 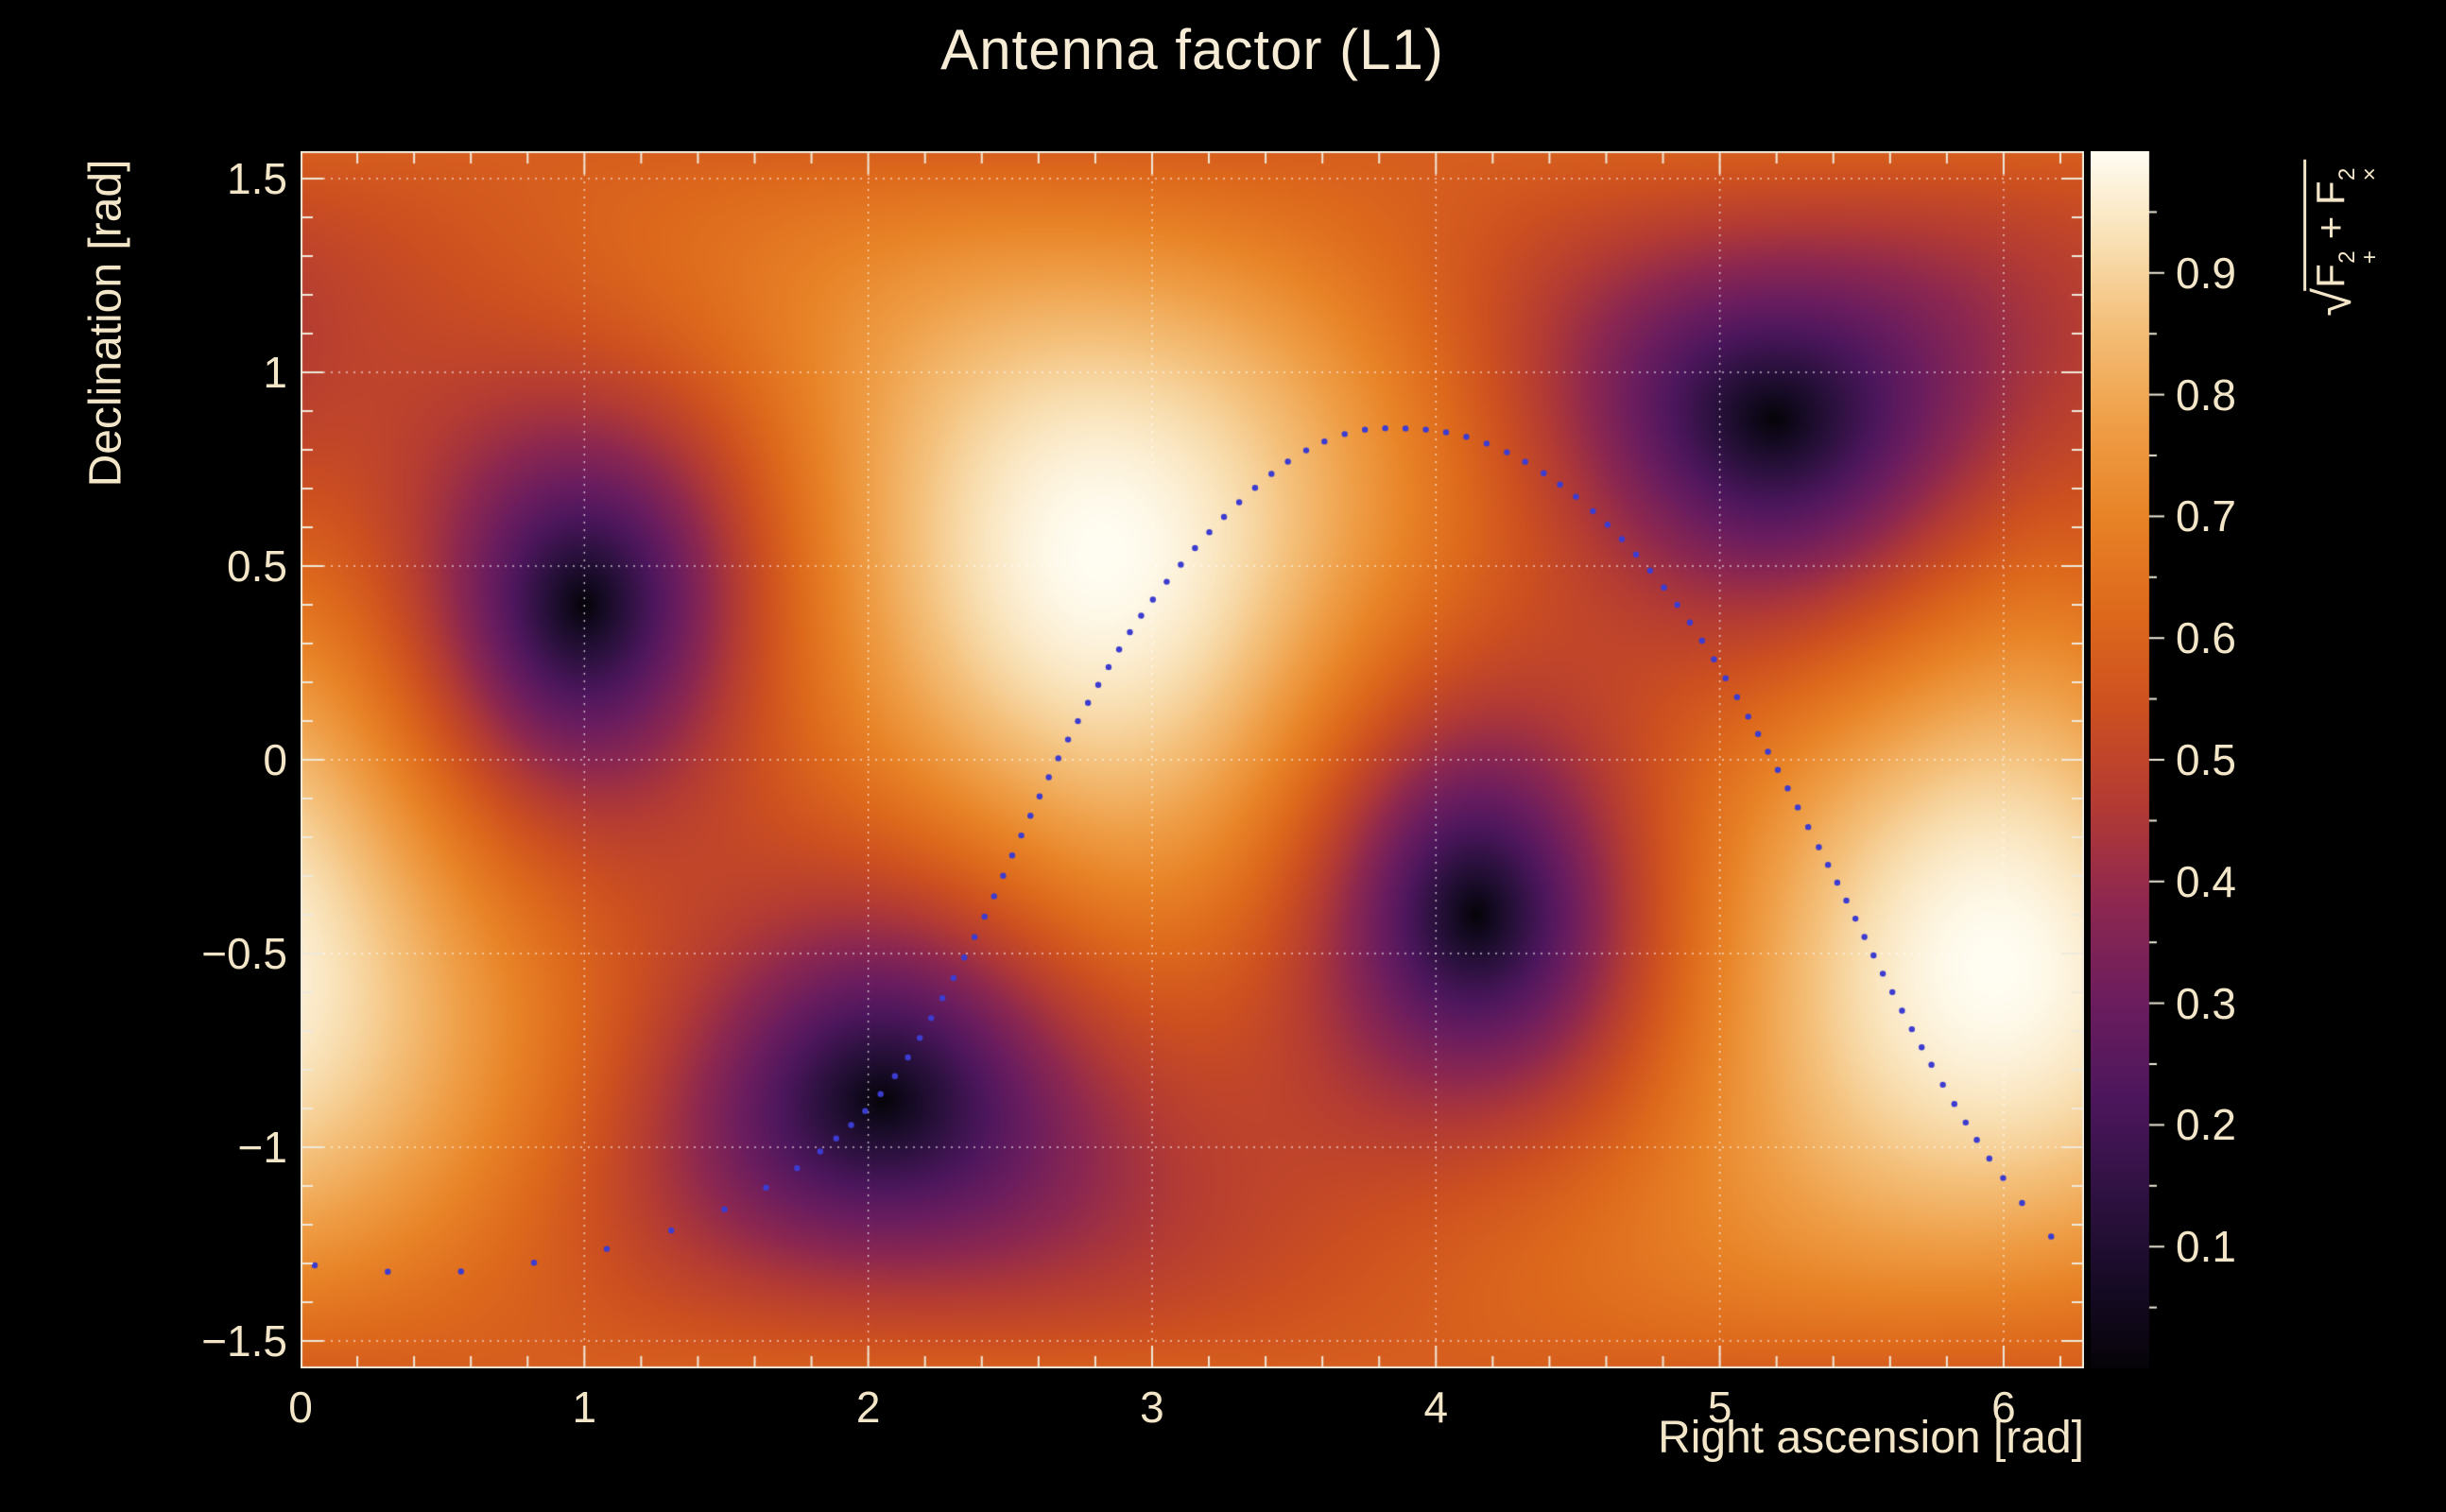 I want to click on f-cross-symbol: F, so click(x=2330, y=193).